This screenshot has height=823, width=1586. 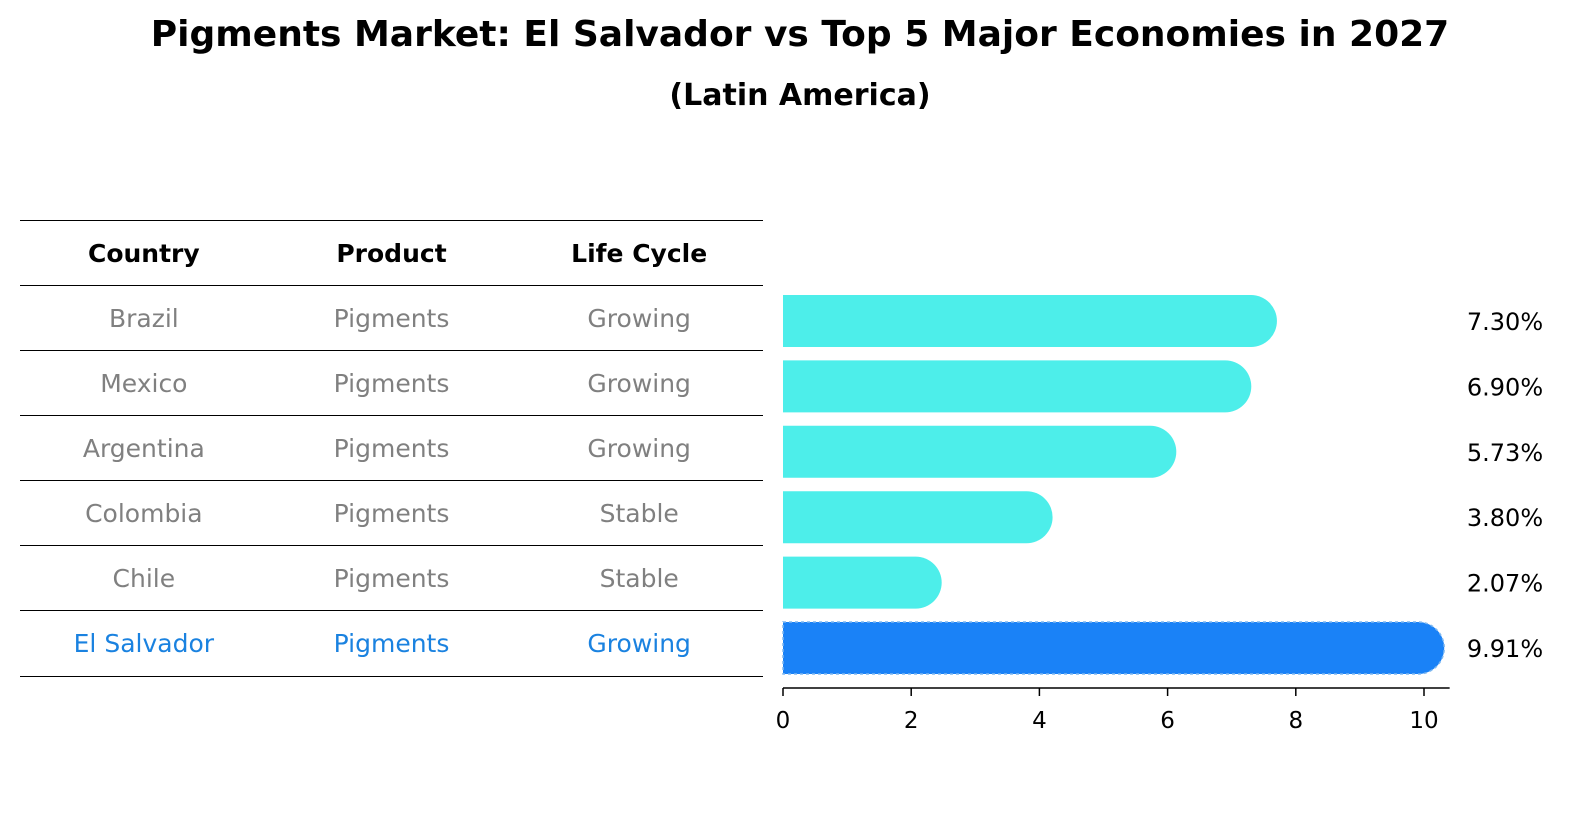 I want to click on bar-colombia, so click(x=918, y=517).